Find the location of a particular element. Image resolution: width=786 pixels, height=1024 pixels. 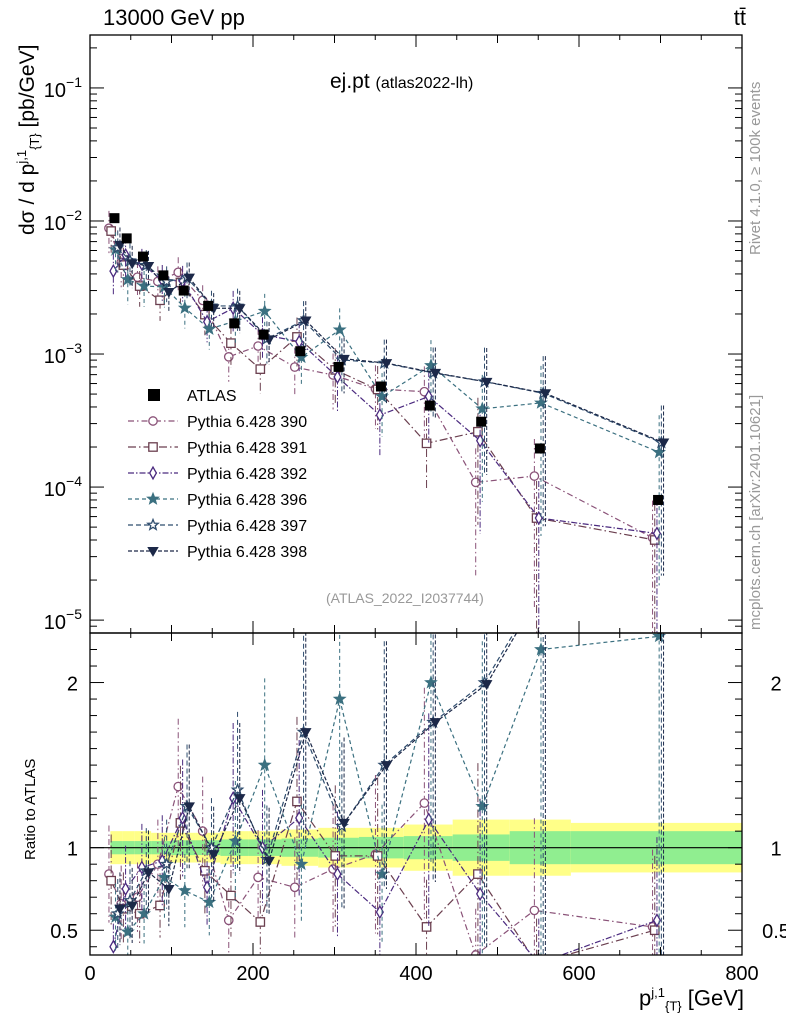

legend-label: Pythia 6.428 390 is located at coordinates (247, 422).